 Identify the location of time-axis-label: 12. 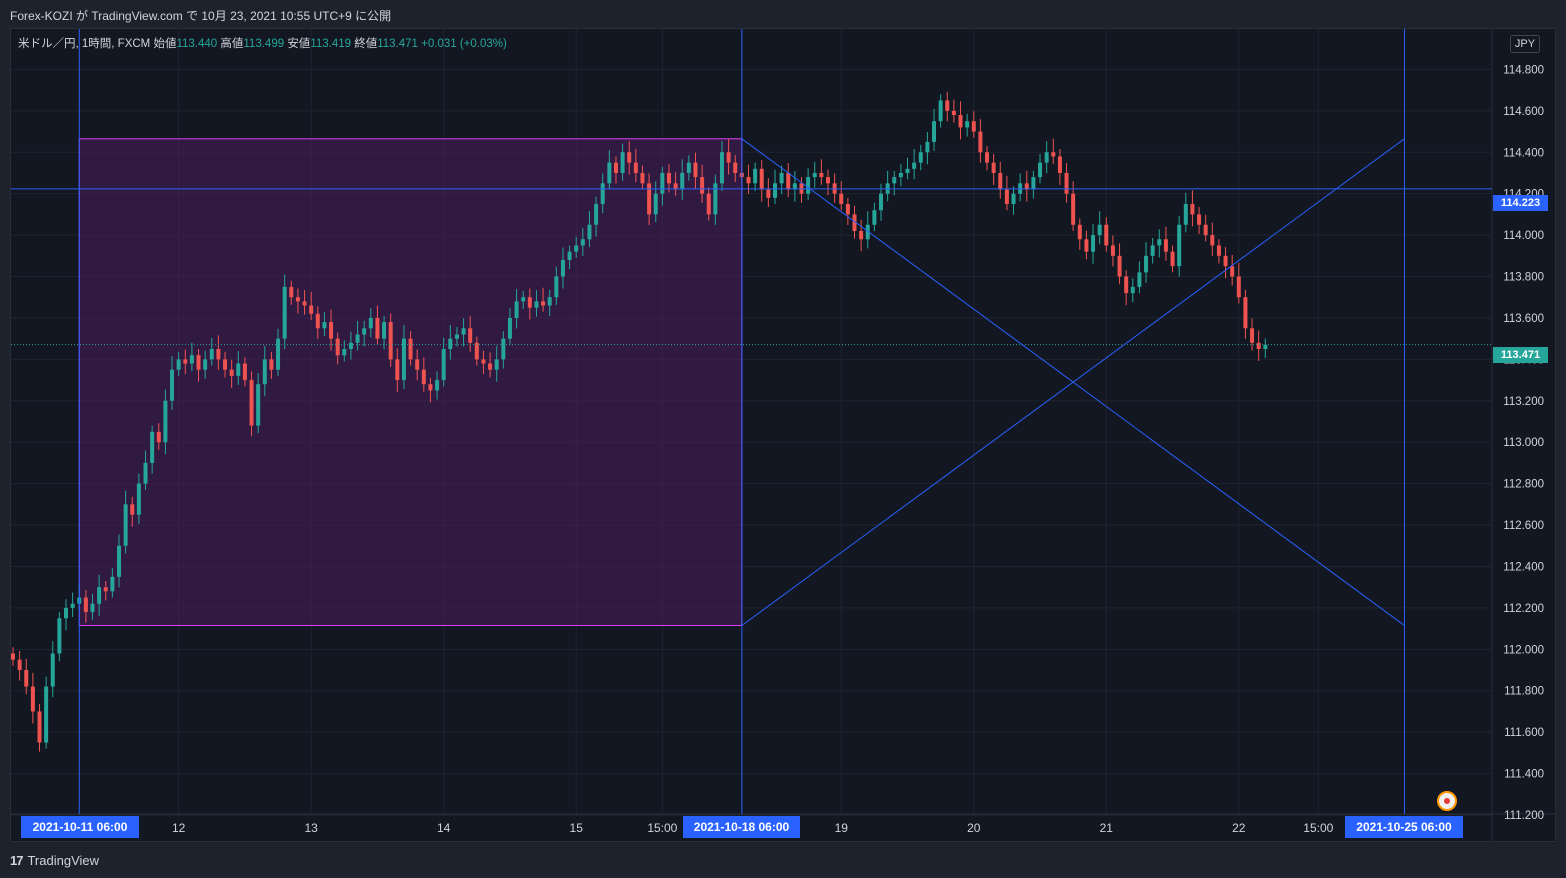
(179, 828).